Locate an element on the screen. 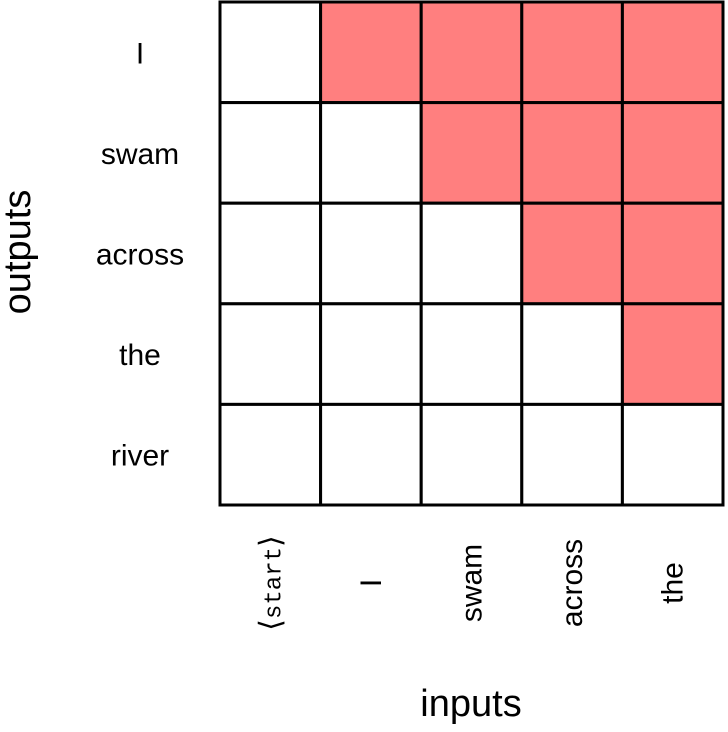  column-labels: ⟨start⟩ I swam across the is located at coordinates (471, 582).